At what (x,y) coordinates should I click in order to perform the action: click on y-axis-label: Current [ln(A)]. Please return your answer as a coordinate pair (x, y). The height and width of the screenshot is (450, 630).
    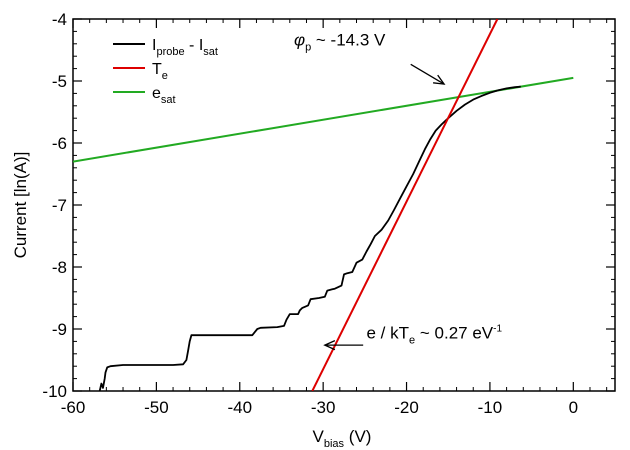
    Looking at the image, I should click on (20, 205).